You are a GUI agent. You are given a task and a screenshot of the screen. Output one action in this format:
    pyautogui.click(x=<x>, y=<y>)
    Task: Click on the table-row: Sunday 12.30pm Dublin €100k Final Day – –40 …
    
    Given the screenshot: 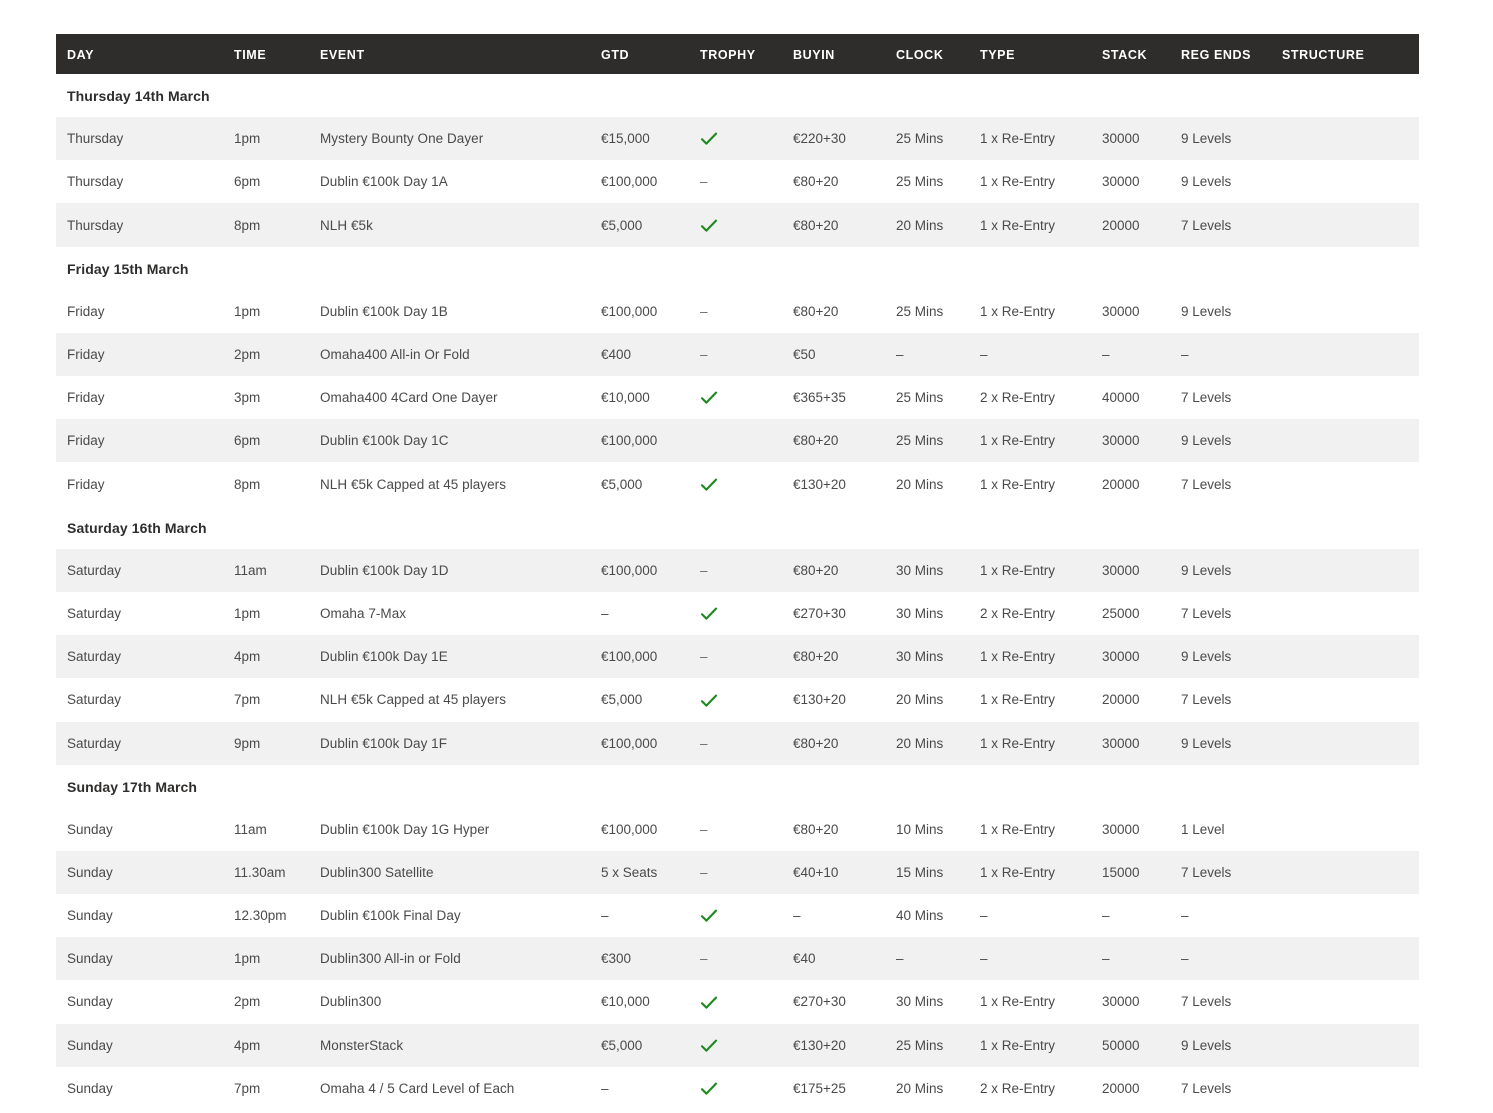 What is the action you would take?
    pyautogui.click(x=737, y=915)
    